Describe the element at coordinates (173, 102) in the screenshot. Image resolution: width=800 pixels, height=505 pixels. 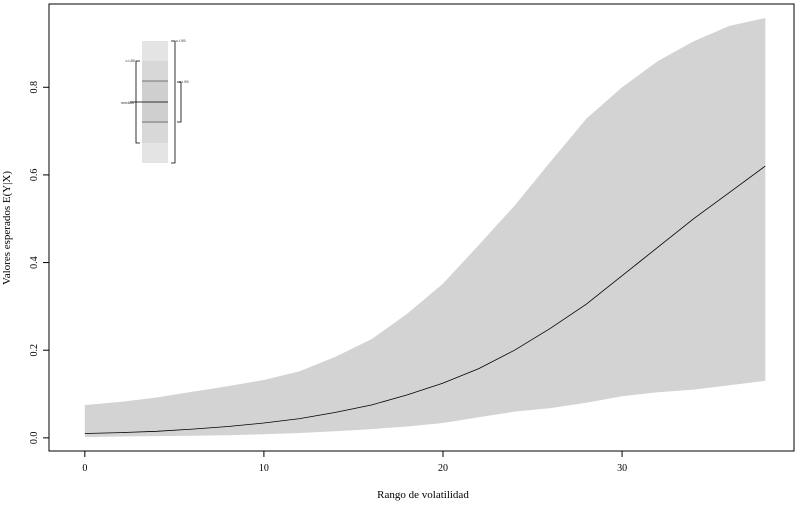
I see `legend-bracket-outer` at that location.